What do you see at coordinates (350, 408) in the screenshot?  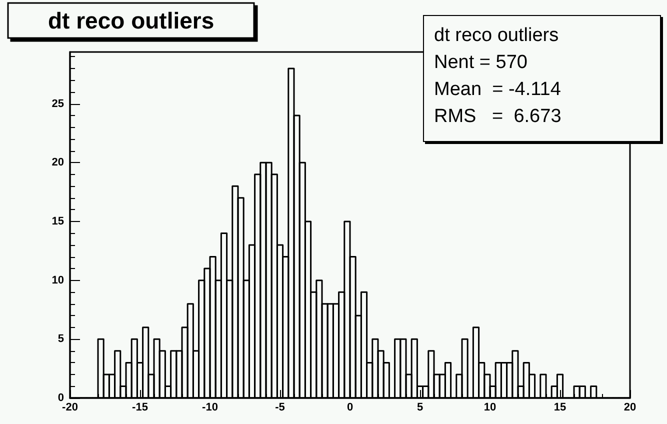 I see `x-tick-label: 0` at bounding box center [350, 408].